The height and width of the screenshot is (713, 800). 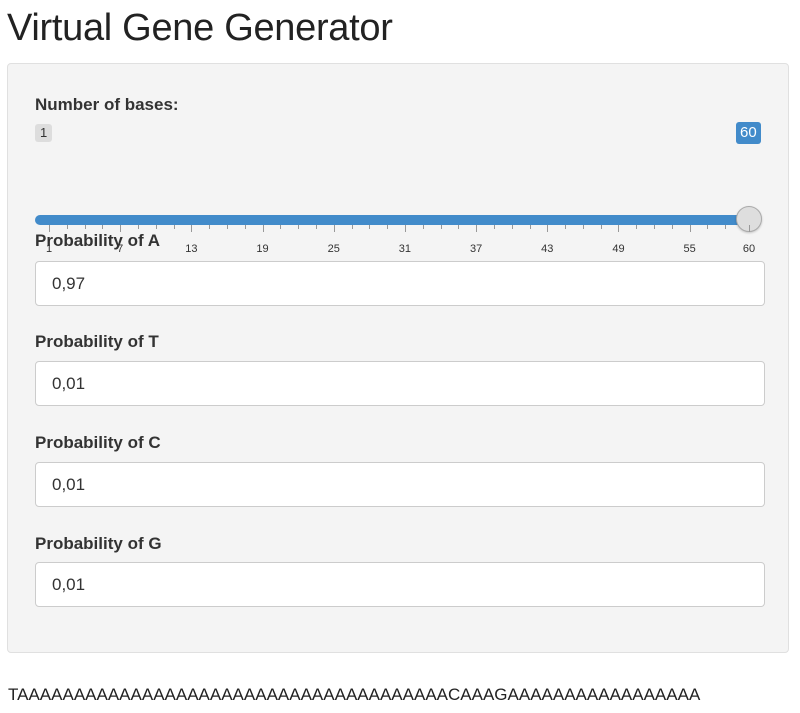 What do you see at coordinates (405, 249) in the screenshot?
I see `slider-tick-label: 31` at bounding box center [405, 249].